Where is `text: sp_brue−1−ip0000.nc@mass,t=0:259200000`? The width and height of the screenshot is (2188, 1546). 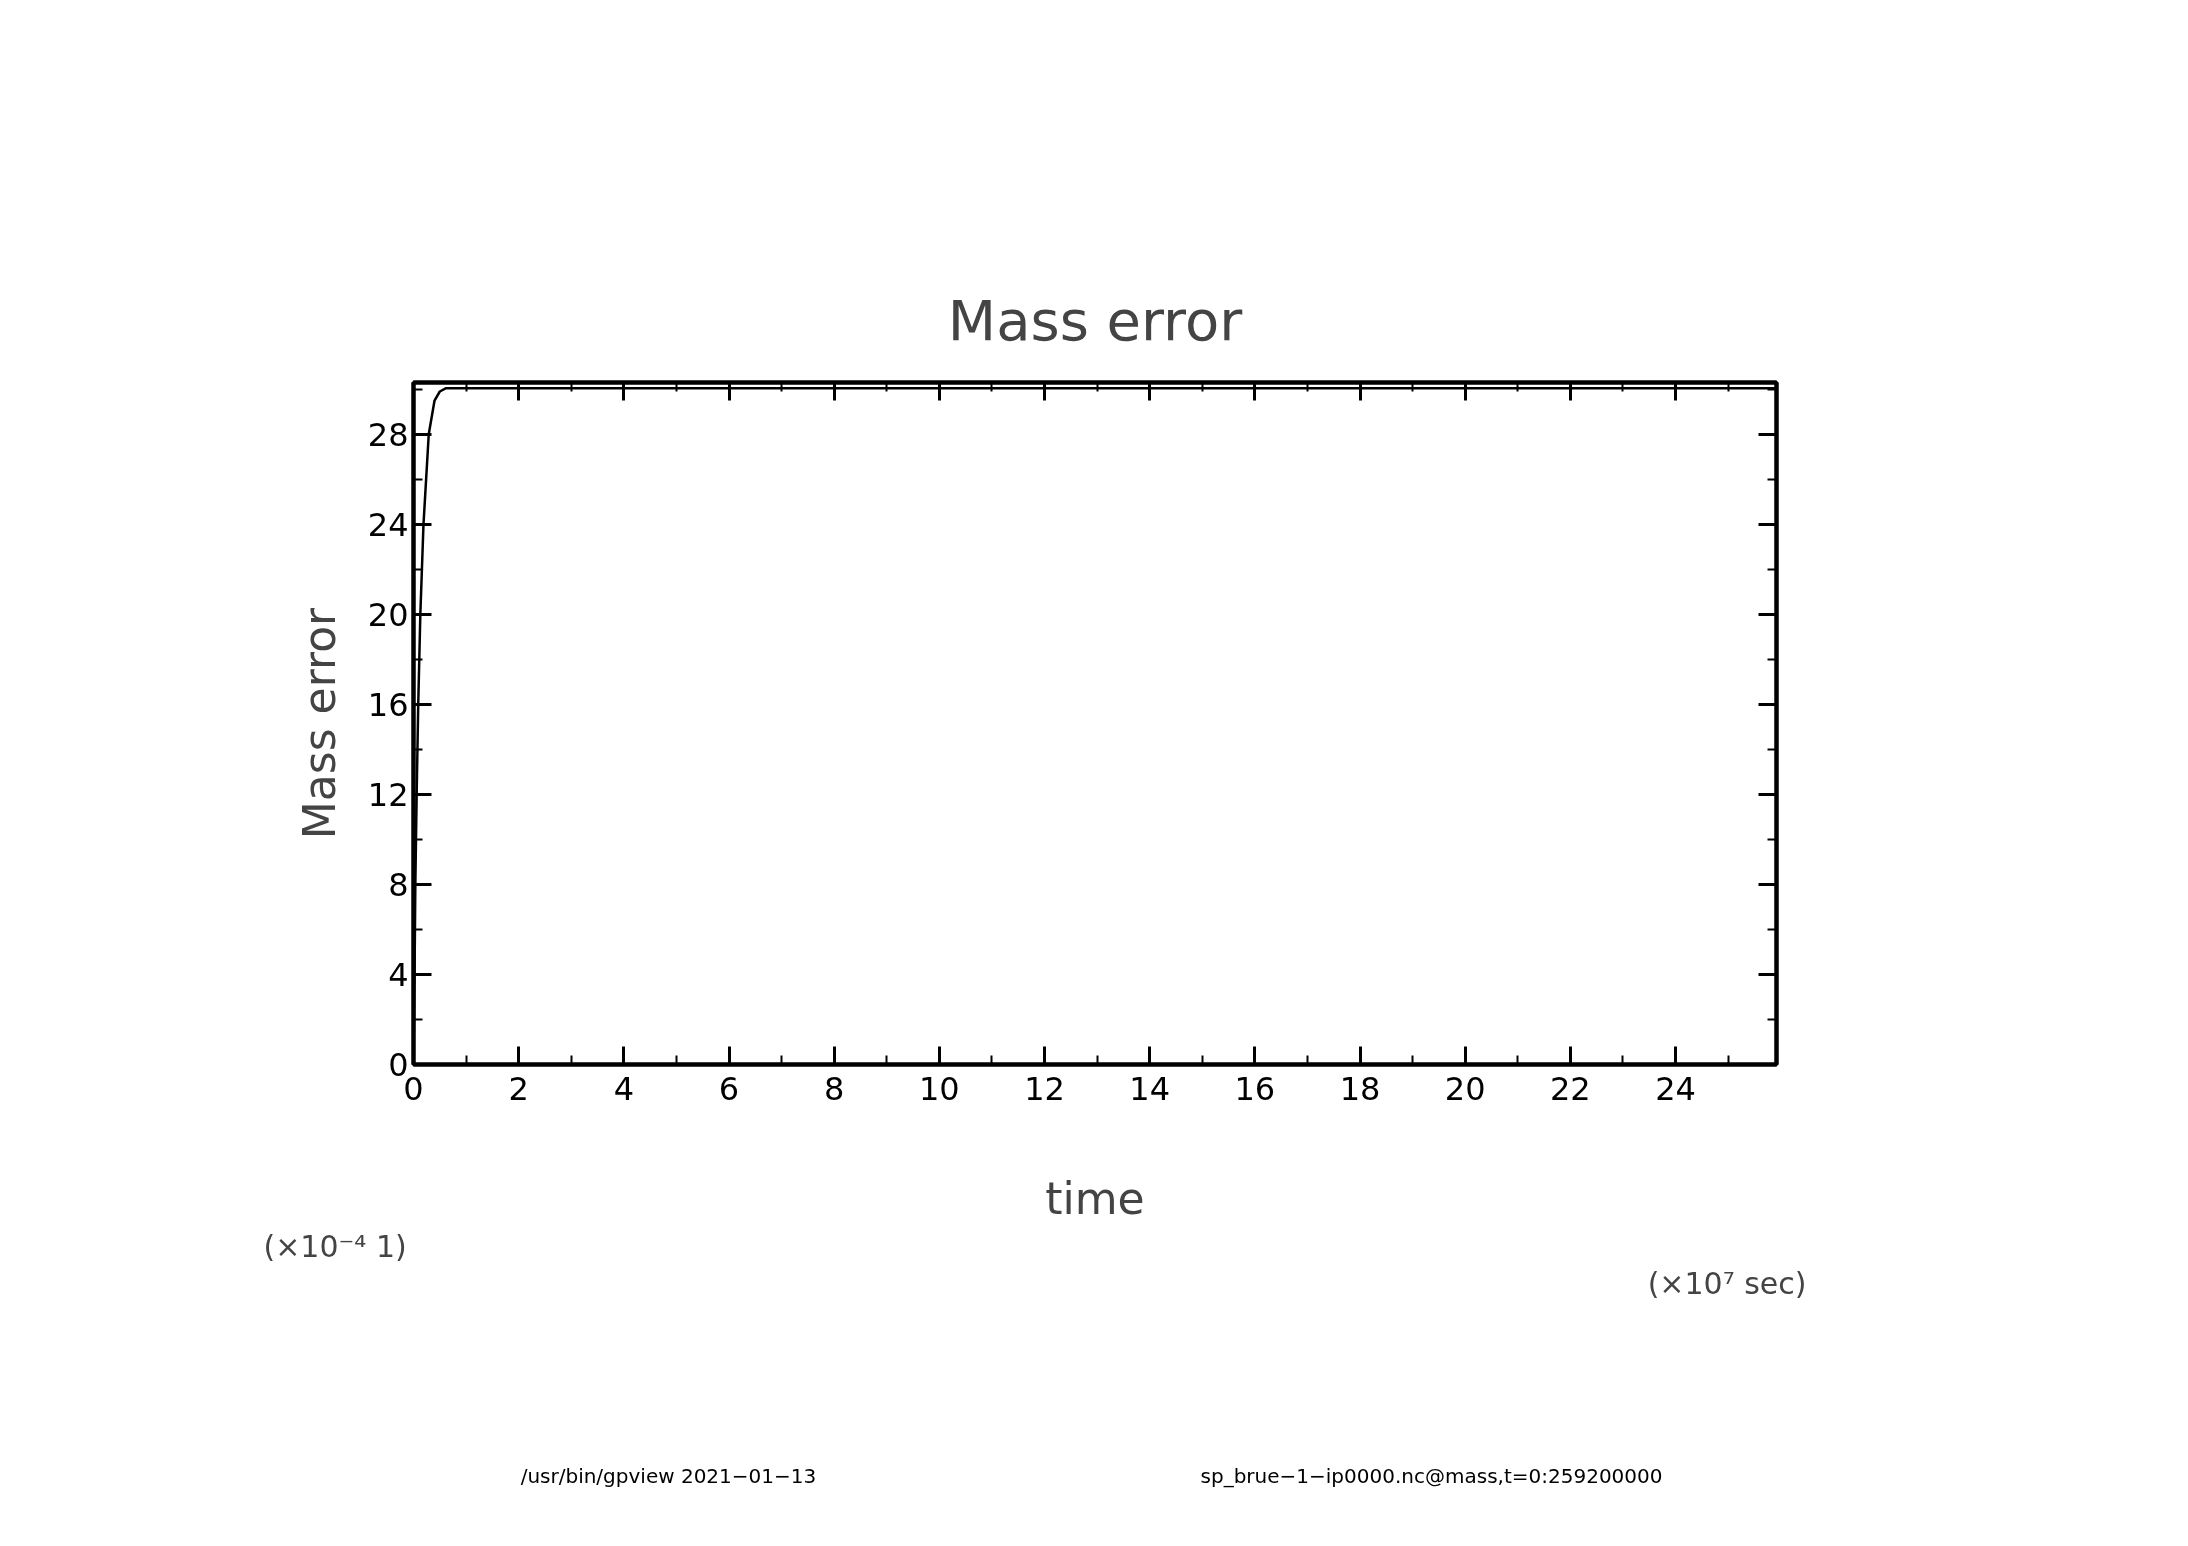
text: sp_brue−1−ip0000.nc@mass,t=0:259200000 is located at coordinates (1431, 1475).